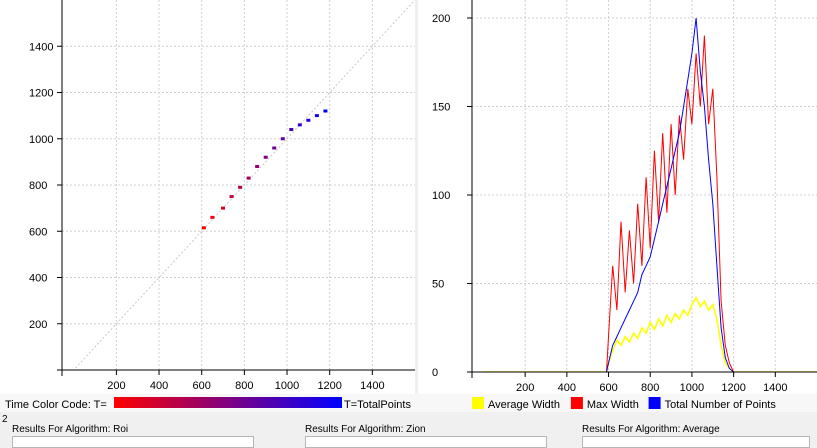  Describe the element at coordinates (41, 47) in the screenshot. I see `scatter-y-tick-label-6: 1400` at that location.